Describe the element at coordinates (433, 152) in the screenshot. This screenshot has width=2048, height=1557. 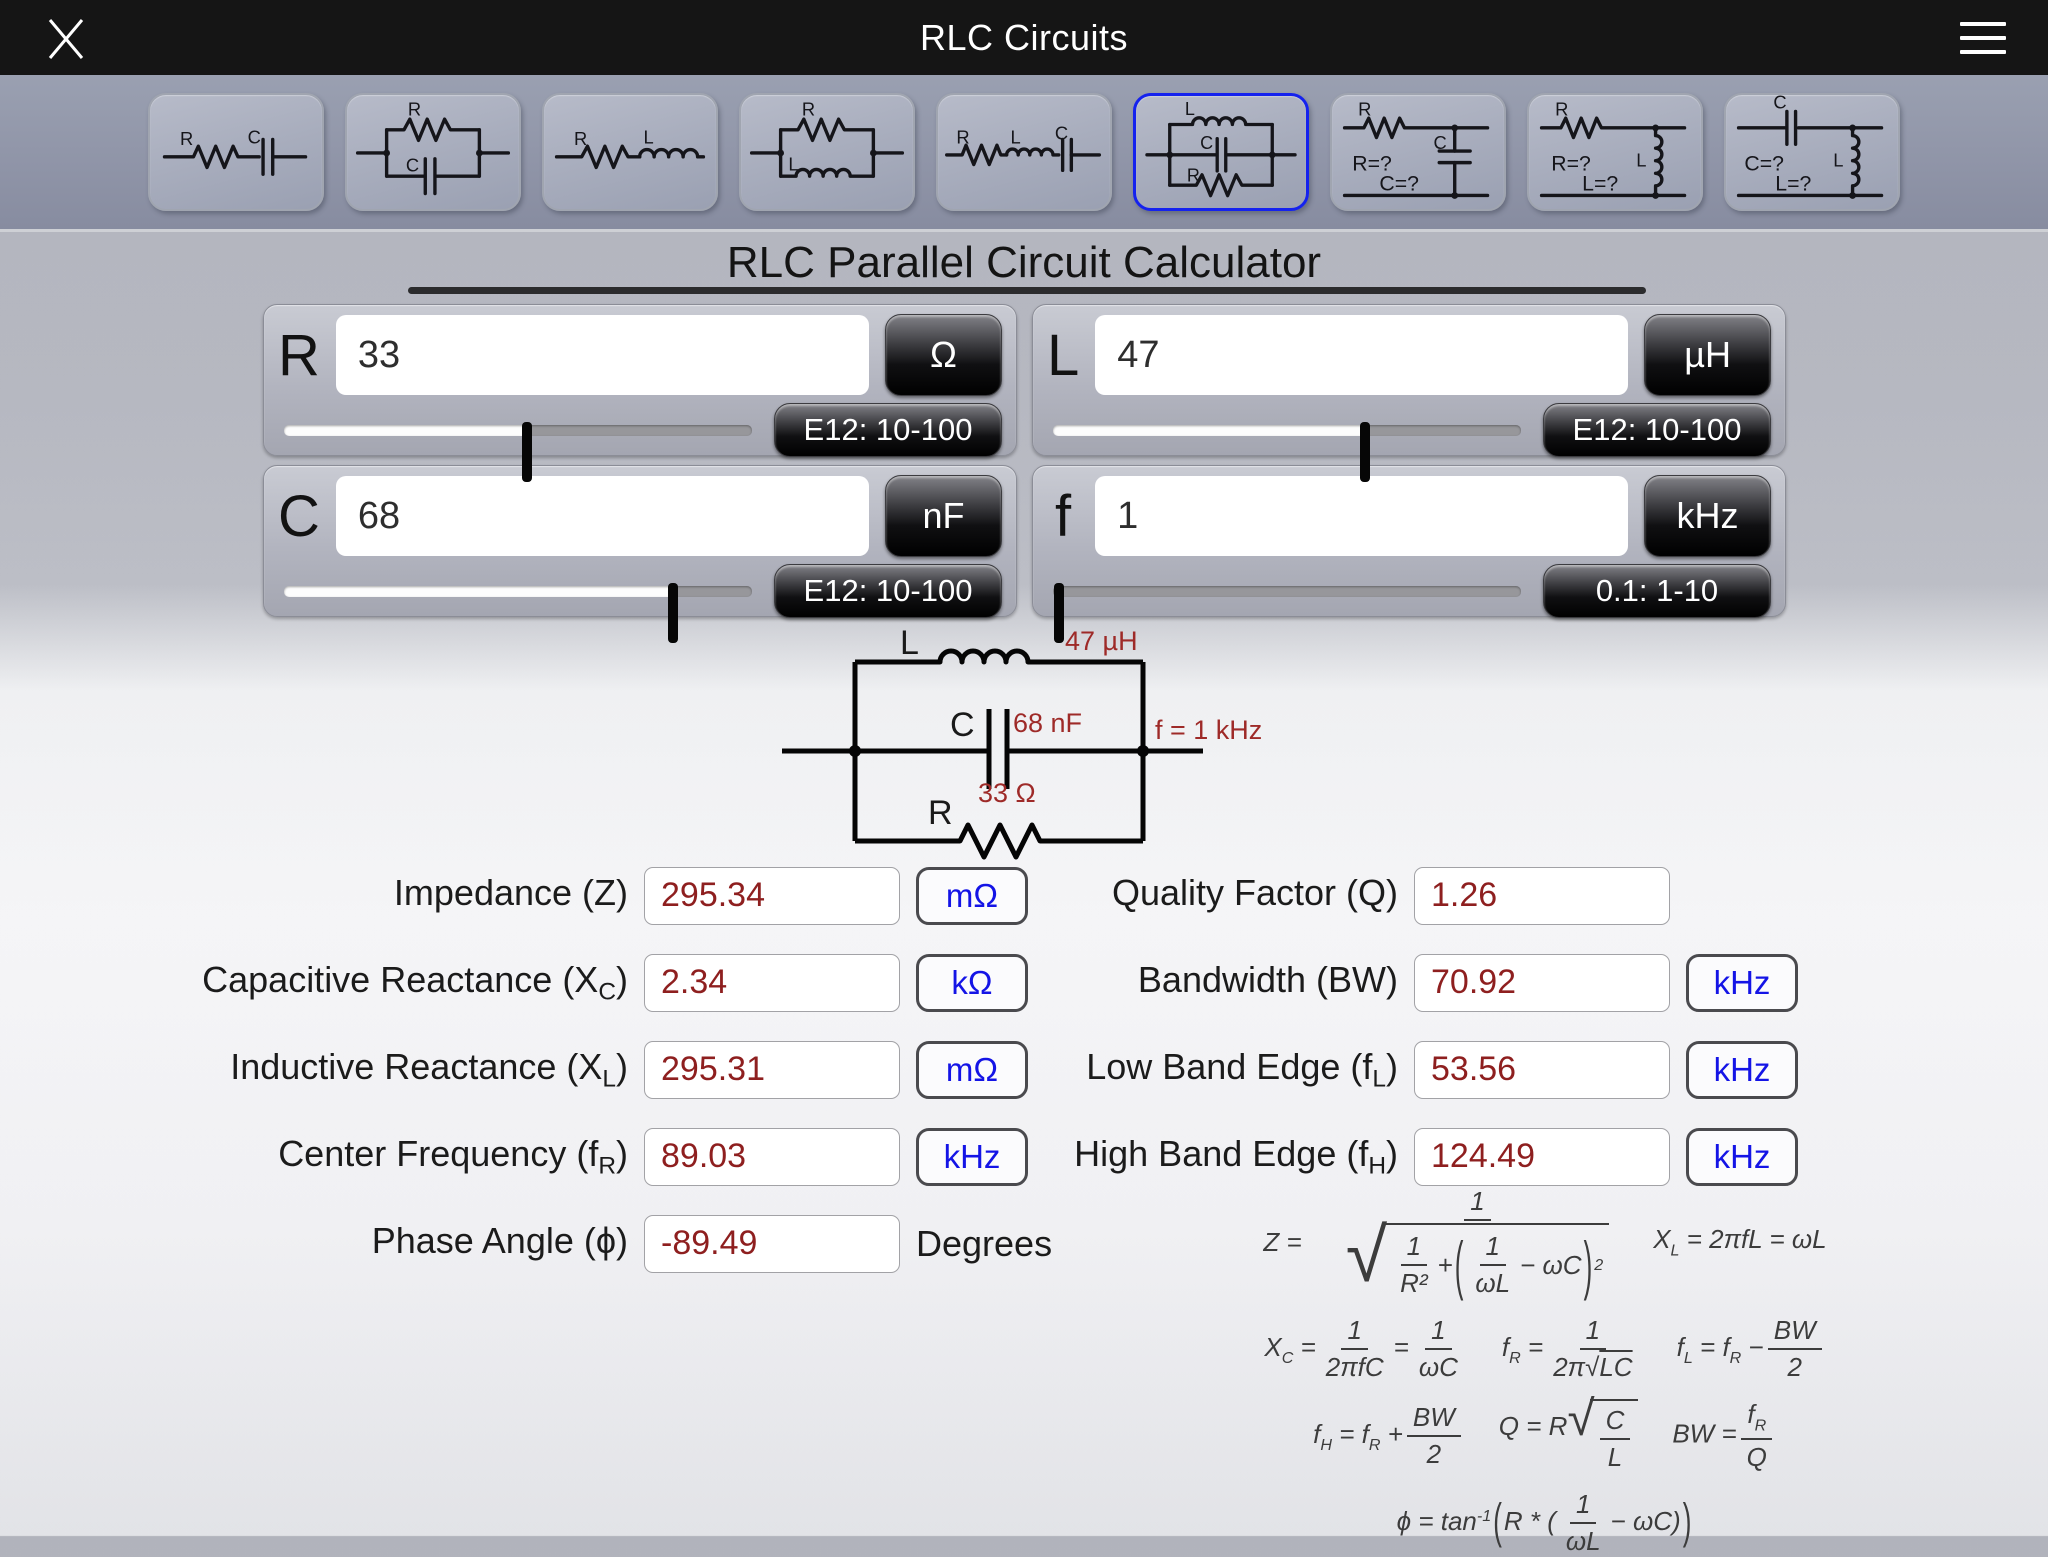
I see `tab-rc-parallel-circuit: R C` at that location.